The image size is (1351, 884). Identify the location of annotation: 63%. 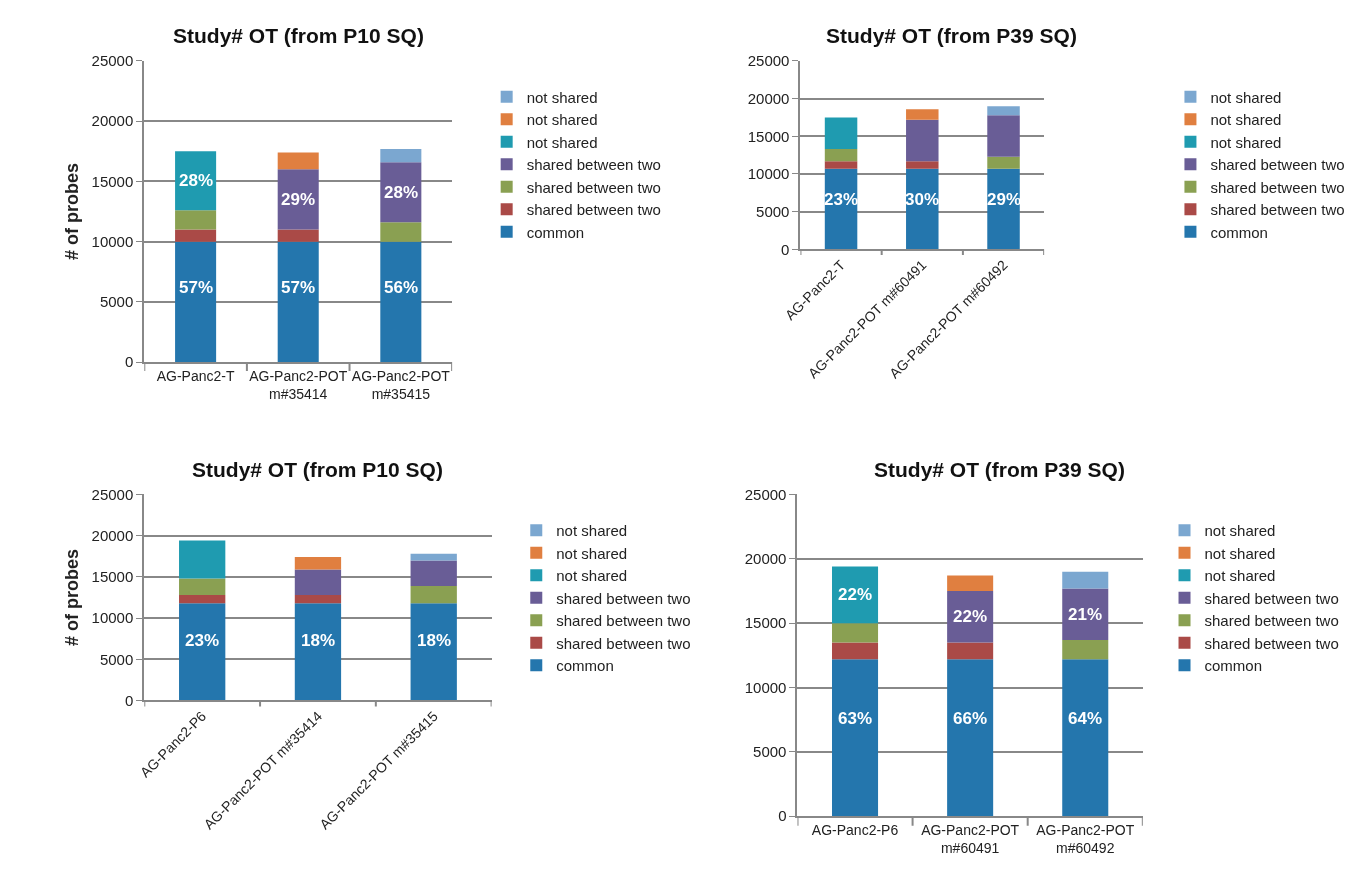
(855, 718).